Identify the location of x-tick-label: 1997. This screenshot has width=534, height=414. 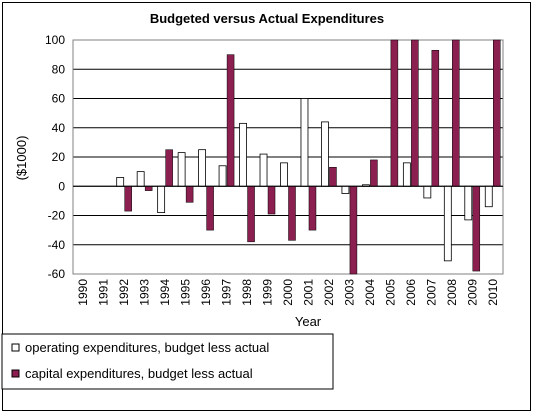
(227, 292).